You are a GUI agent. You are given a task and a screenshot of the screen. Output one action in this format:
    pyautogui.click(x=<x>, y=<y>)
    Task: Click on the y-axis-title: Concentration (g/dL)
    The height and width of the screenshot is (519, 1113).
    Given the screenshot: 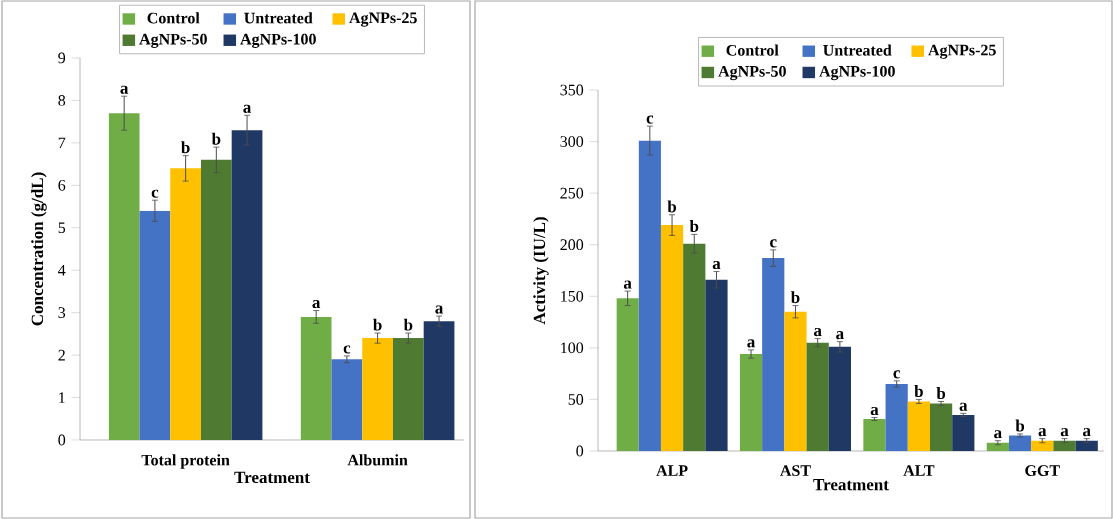 What is the action you would take?
    pyautogui.click(x=39, y=249)
    